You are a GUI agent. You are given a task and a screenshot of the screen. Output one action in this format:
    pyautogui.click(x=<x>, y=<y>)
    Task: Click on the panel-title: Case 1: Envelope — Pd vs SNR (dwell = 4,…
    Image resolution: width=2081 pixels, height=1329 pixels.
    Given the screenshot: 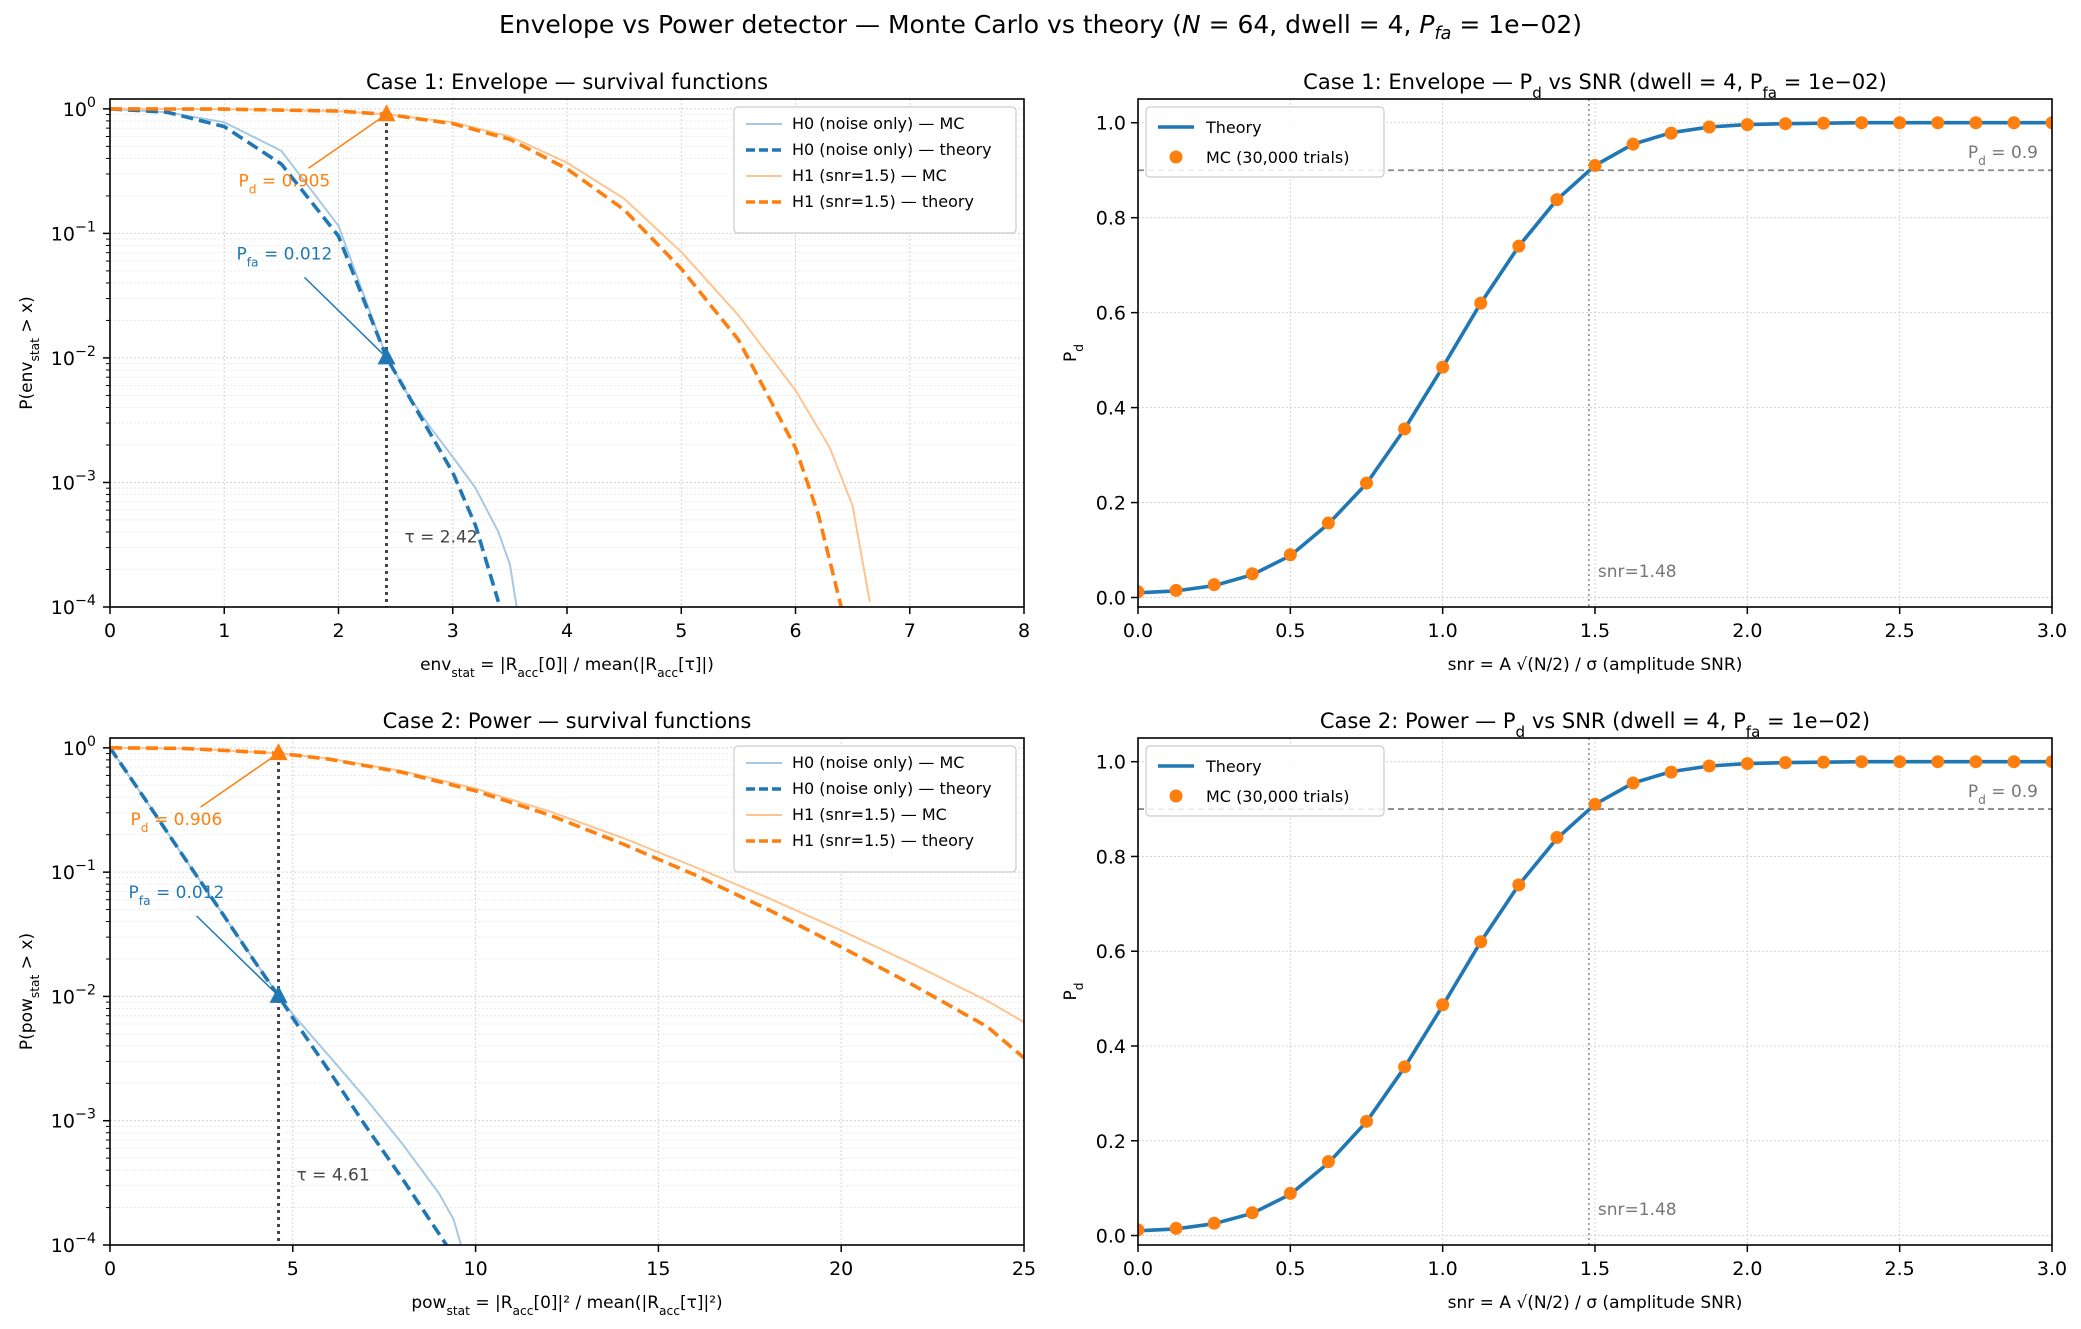 What is the action you would take?
    pyautogui.click(x=1595, y=86)
    